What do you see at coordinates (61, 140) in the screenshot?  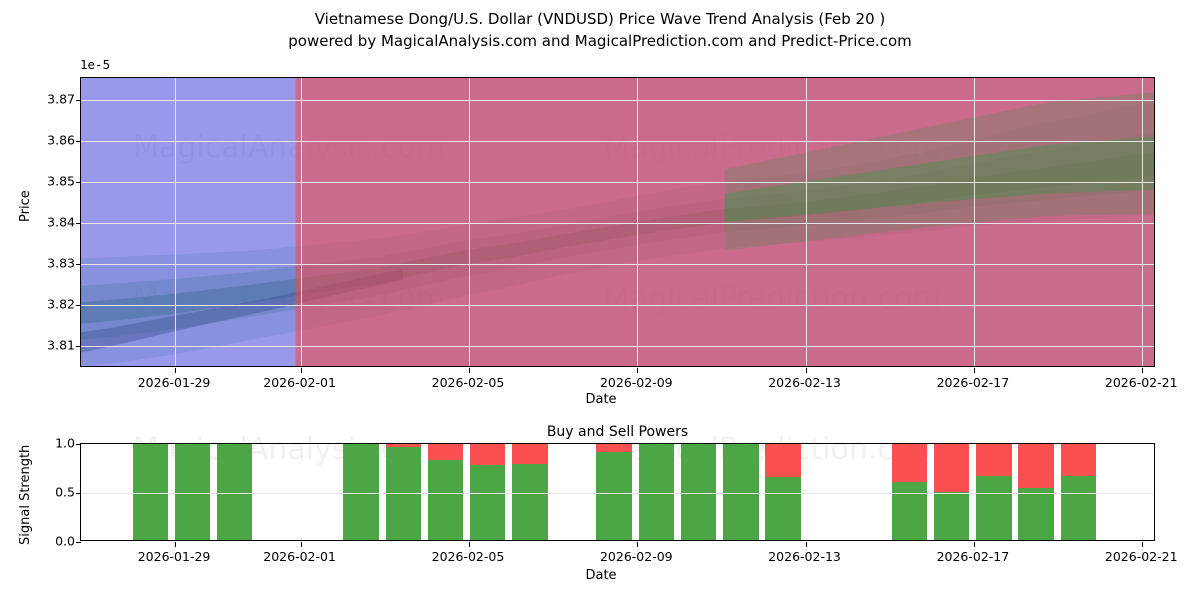 I see `y-tick-label: 3.86` at bounding box center [61, 140].